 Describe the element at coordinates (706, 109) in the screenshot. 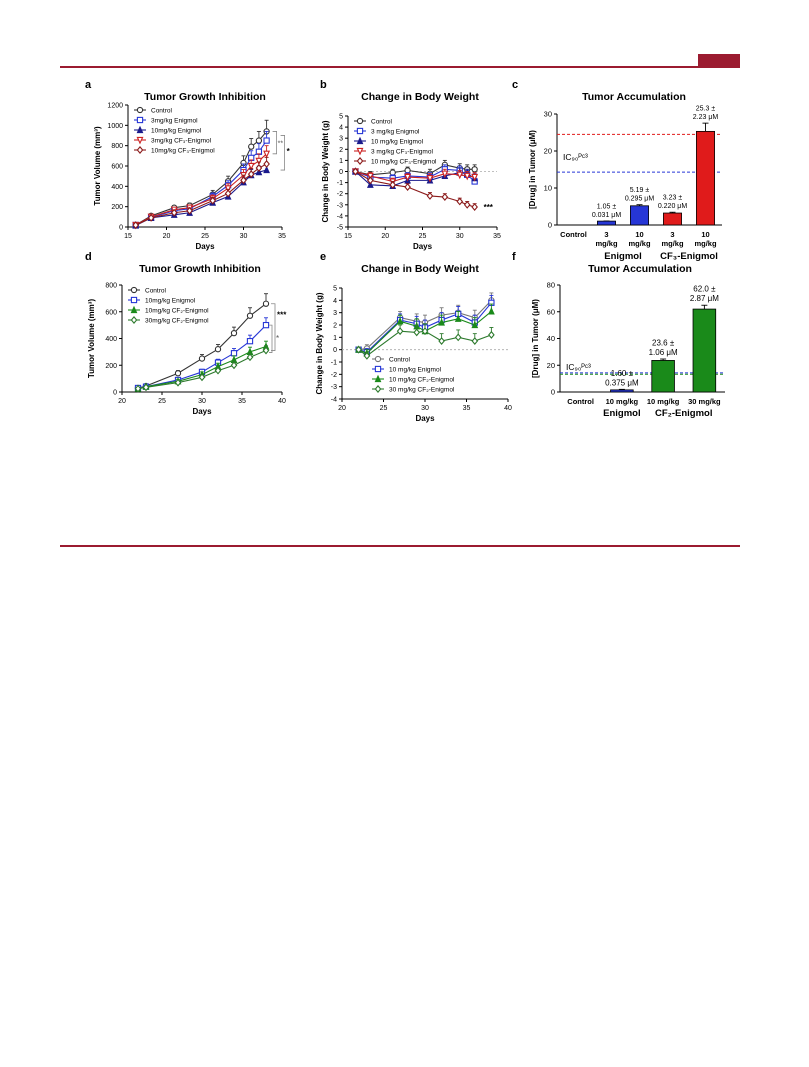

I see `data-label: 25.3 ±` at that location.